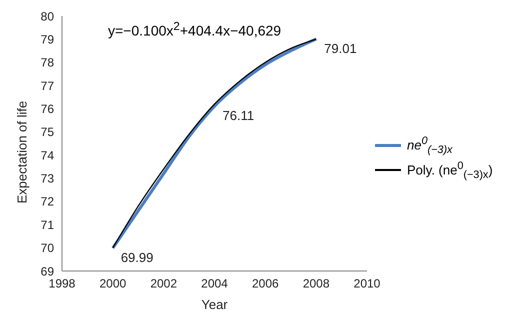 The image size is (520, 319). I want to click on annotation: y=−0.100x$^{2}$+404.4x−40,629, so click(195, 29).